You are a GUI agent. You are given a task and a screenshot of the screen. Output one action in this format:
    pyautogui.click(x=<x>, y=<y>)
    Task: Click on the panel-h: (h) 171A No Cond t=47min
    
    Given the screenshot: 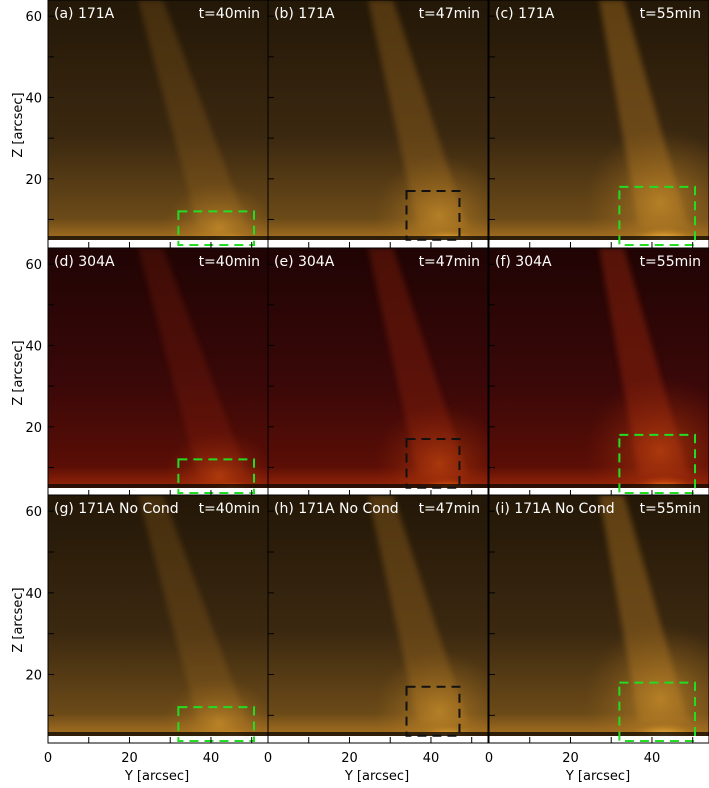 What is the action you would take?
    pyautogui.click(x=378, y=619)
    